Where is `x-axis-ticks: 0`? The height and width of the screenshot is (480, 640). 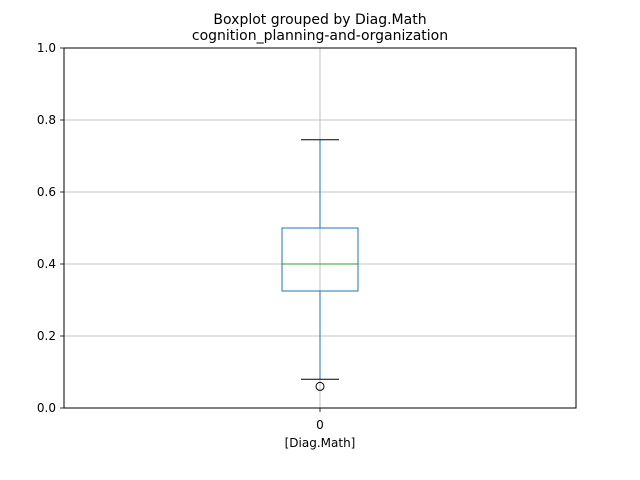
x-axis-ticks: 0 is located at coordinates (320, 420).